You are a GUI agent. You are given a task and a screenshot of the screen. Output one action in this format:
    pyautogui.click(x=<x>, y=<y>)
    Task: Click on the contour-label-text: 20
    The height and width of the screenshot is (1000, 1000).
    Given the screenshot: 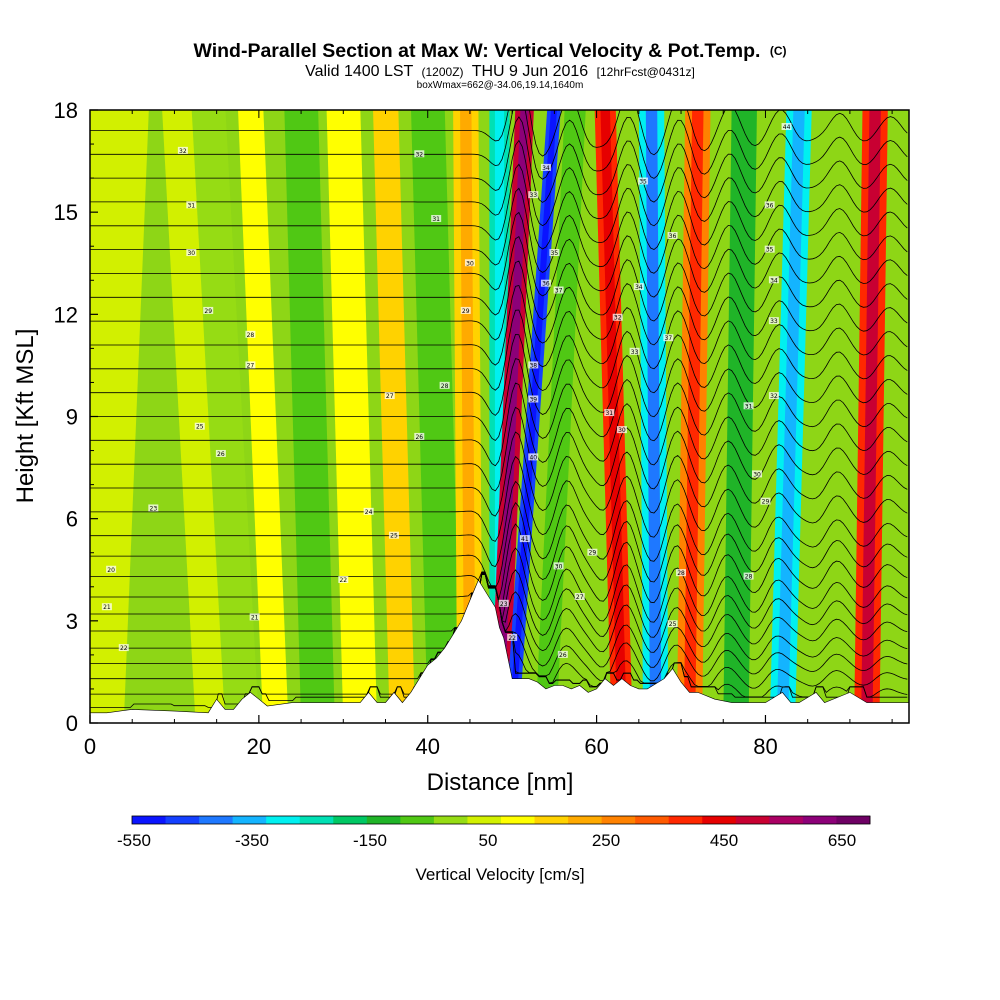 What is the action you would take?
    pyautogui.click(x=111, y=570)
    